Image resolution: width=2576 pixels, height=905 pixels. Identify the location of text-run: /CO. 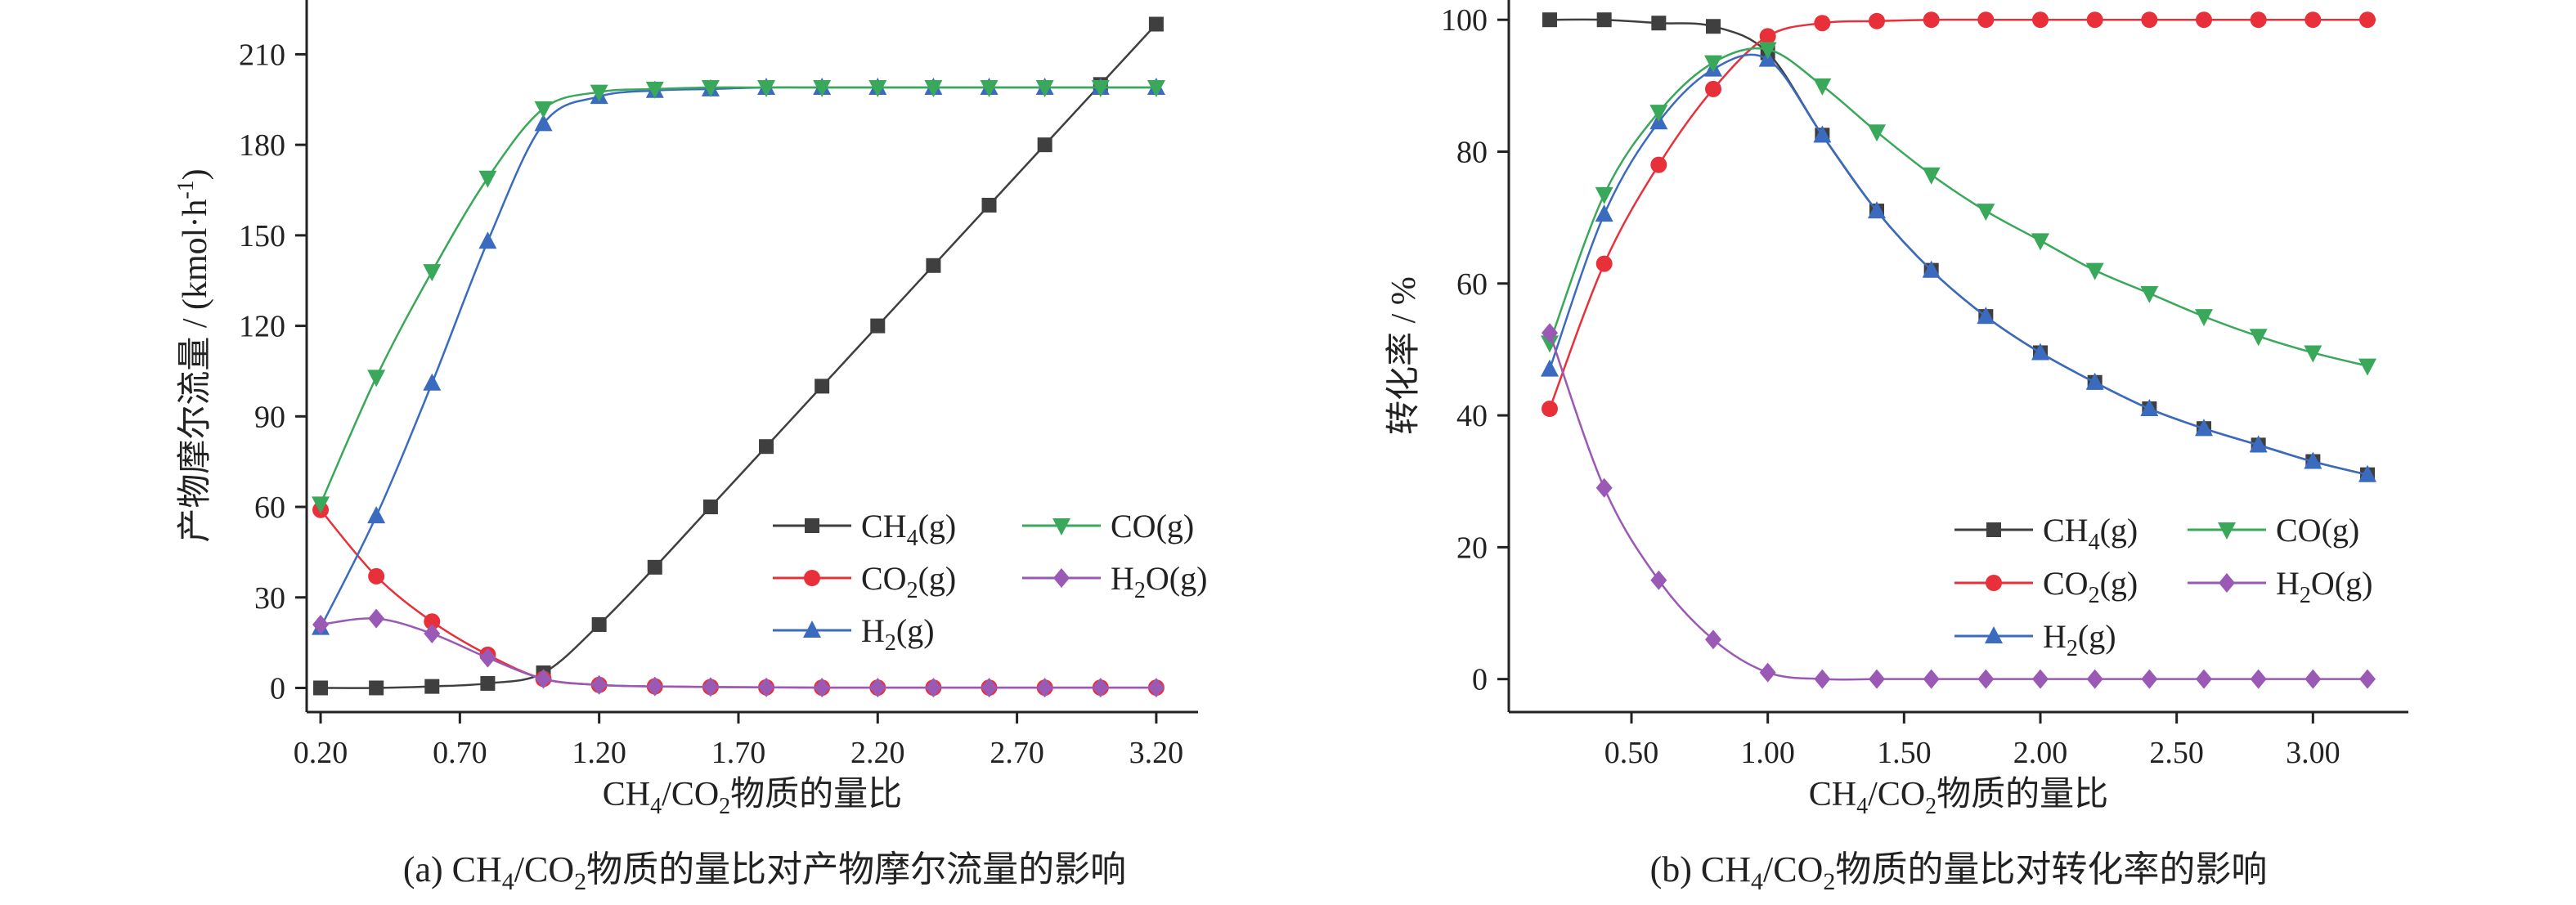
(1897, 794).